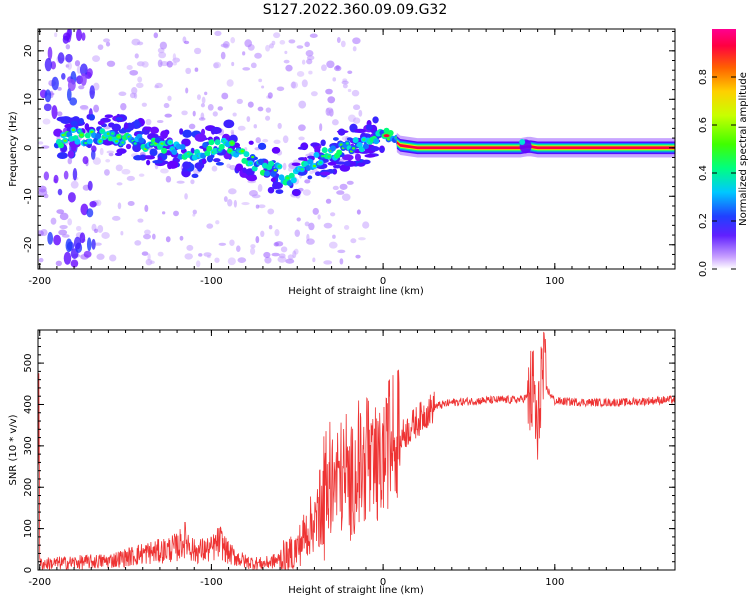  I want to click on y-tick-label: 300, so click(28, 445).